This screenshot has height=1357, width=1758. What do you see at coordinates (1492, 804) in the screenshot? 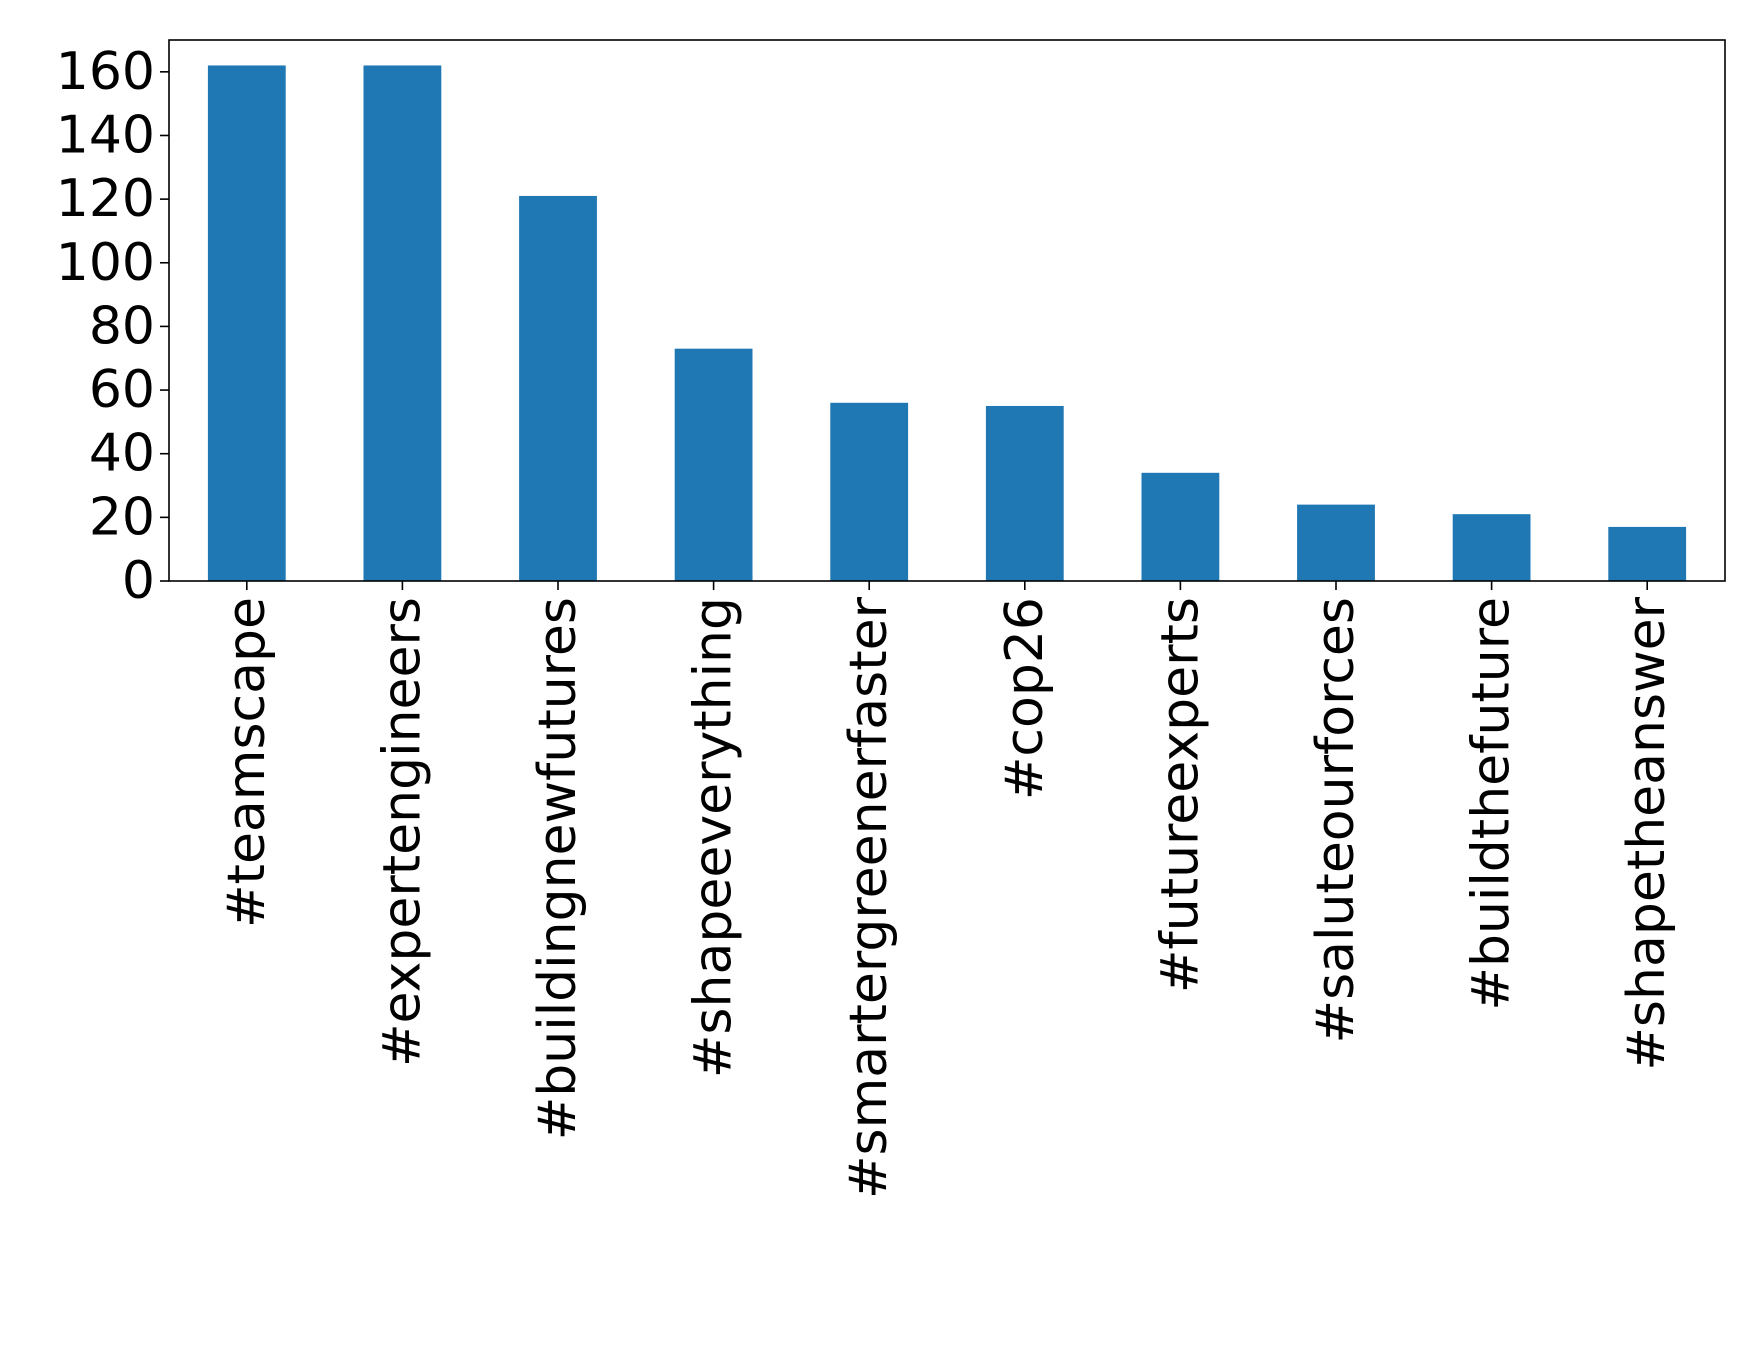
I see `x-tick-label-8: #buildthefuture` at bounding box center [1492, 804].